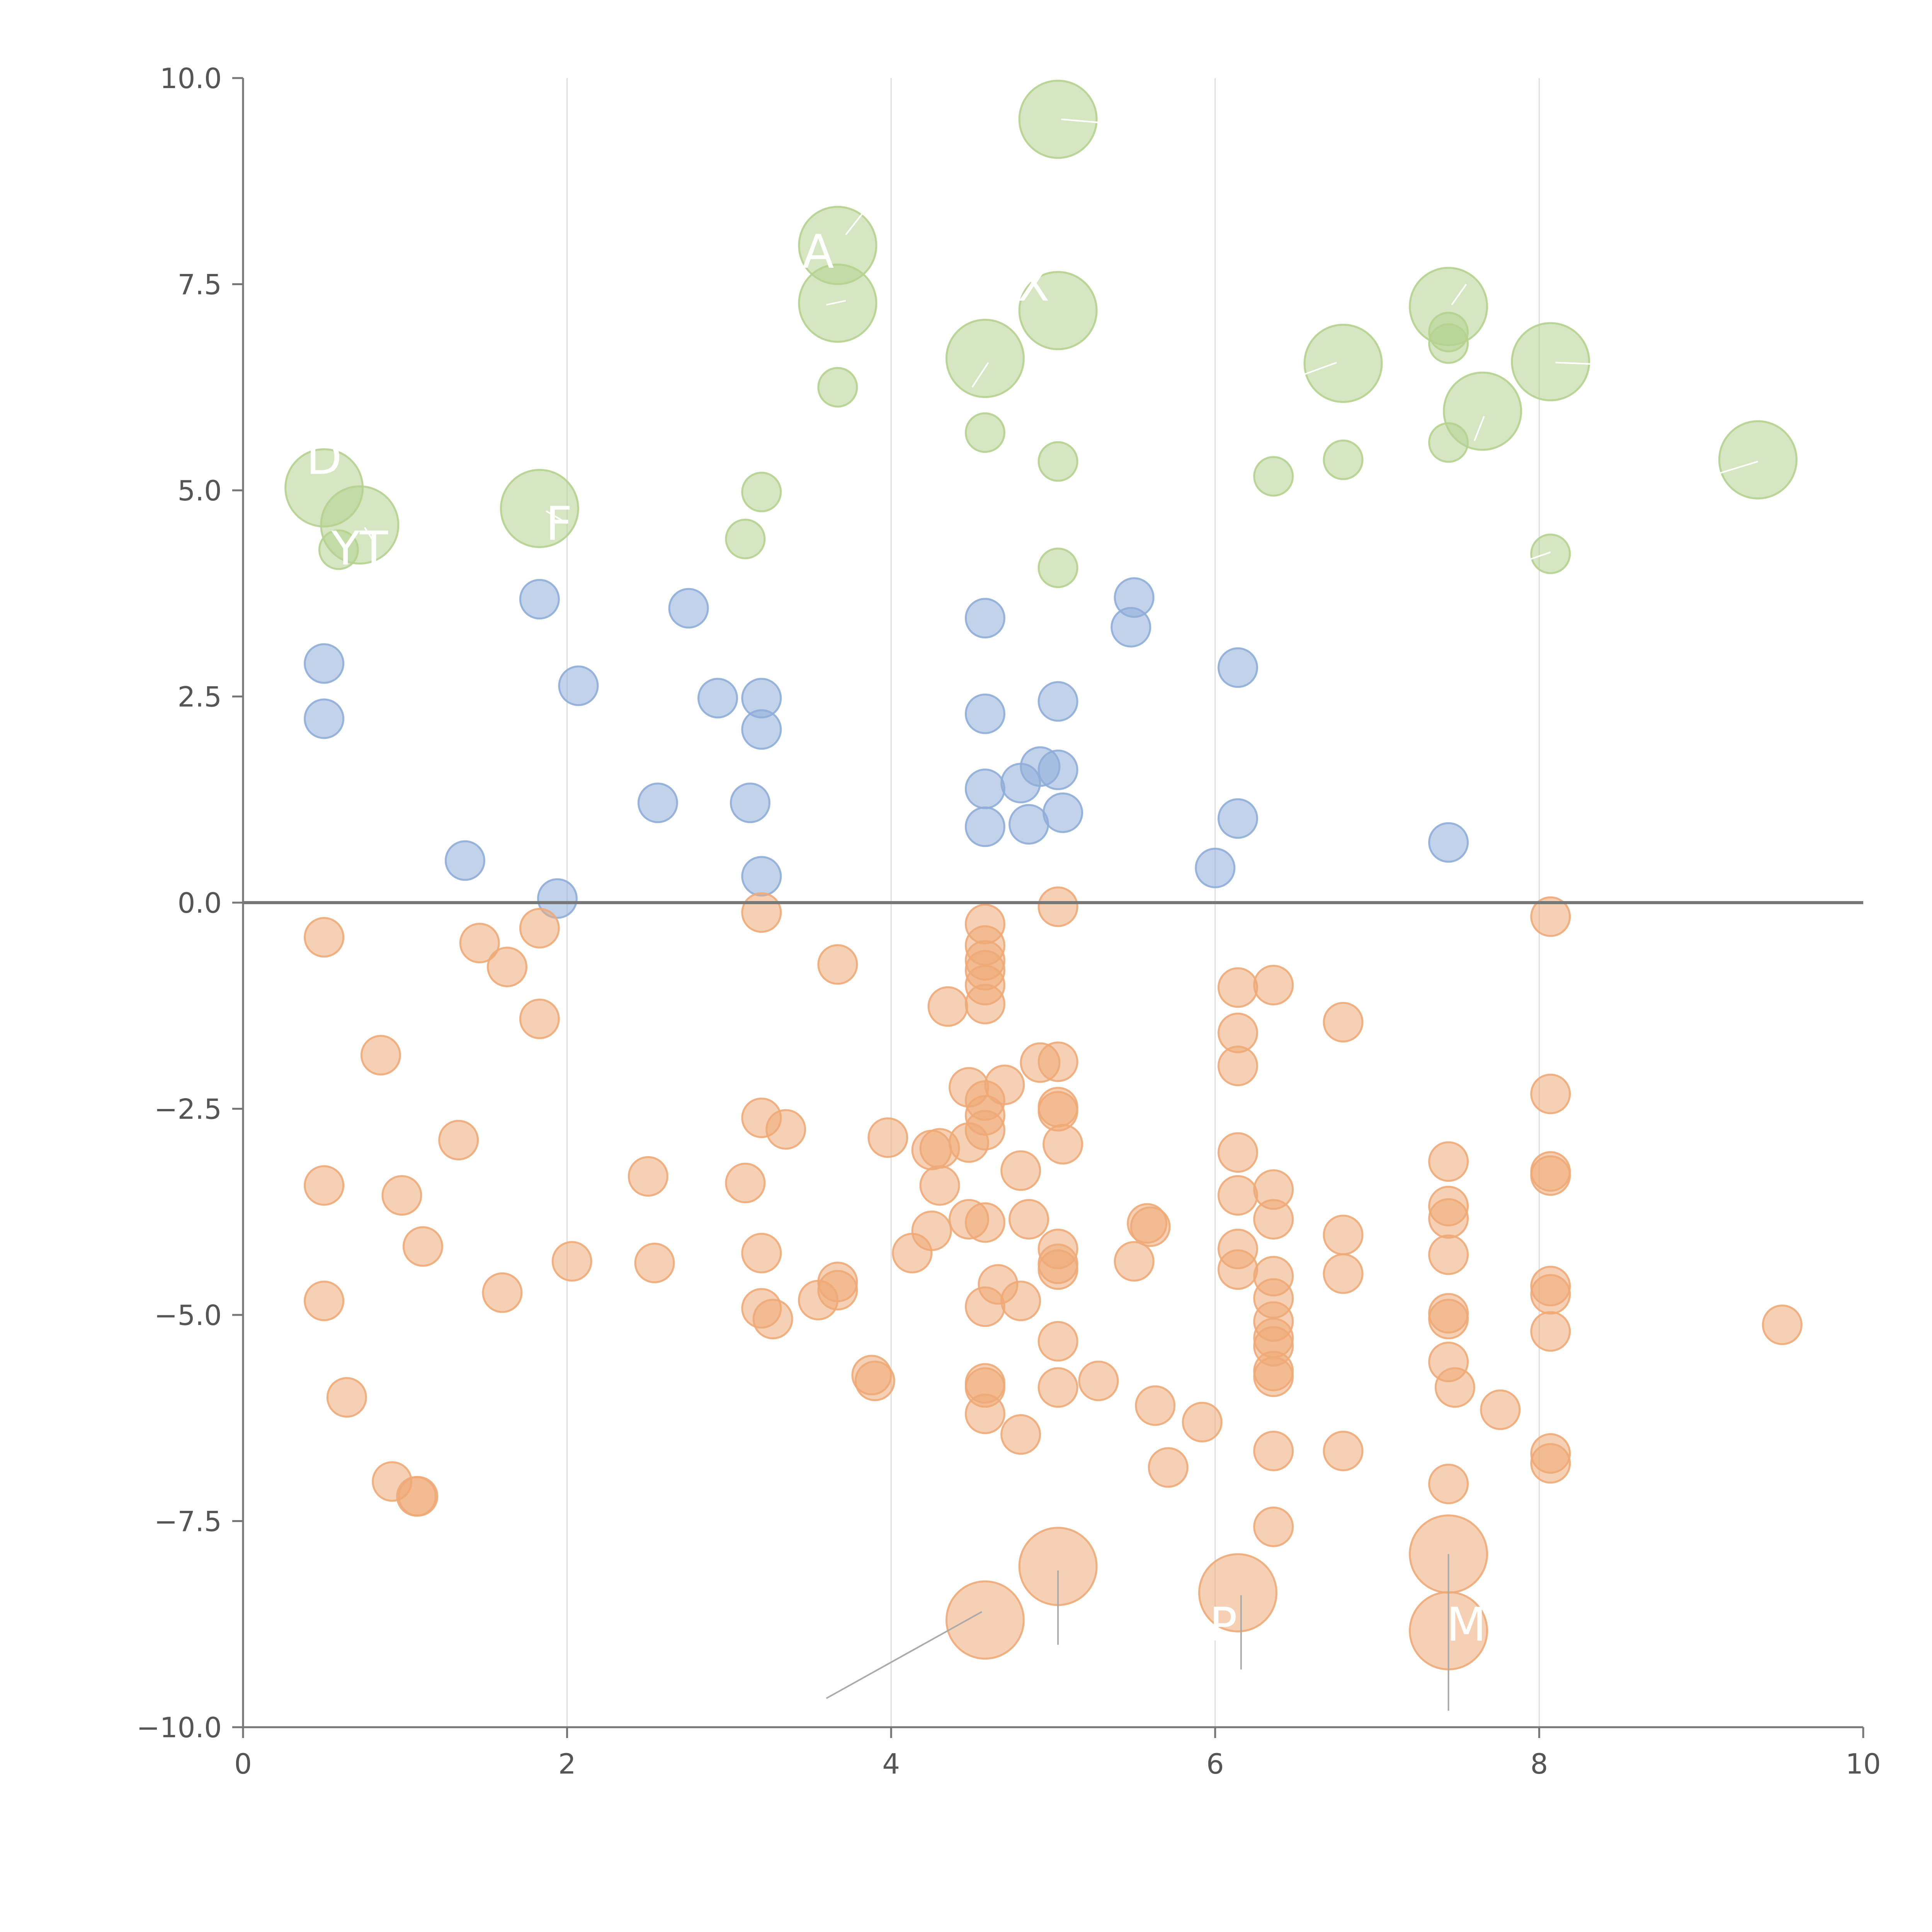  Describe the element at coordinates (324, 458) in the screenshot. I see `point-label: D` at that location.